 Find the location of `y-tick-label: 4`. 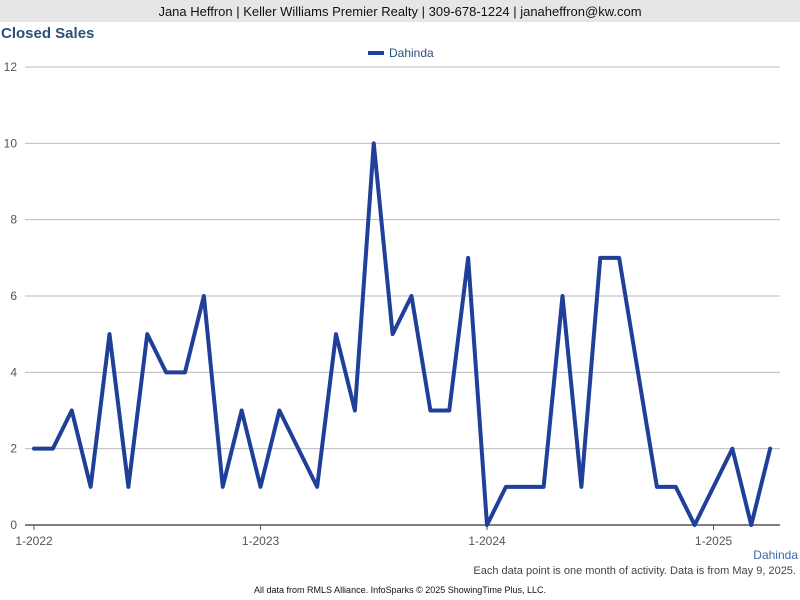

y-tick-label: 4 is located at coordinates (13, 372).